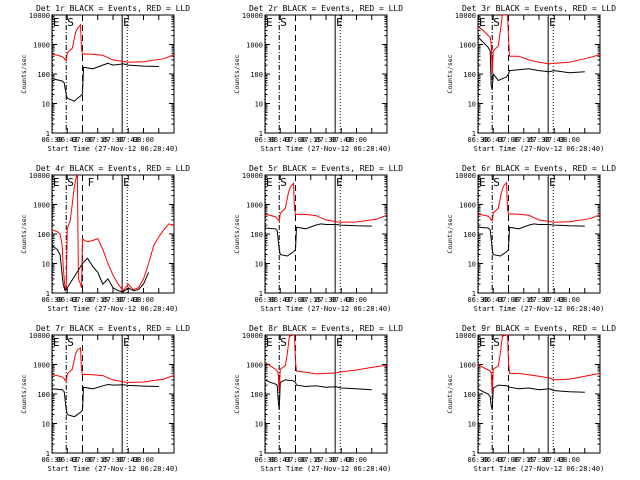  What do you see at coordinates (113, 168) in the screenshot?
I see `chart-title: Det 4r BLACK = Events, RED = LLD` at bounding box center [113, 168].